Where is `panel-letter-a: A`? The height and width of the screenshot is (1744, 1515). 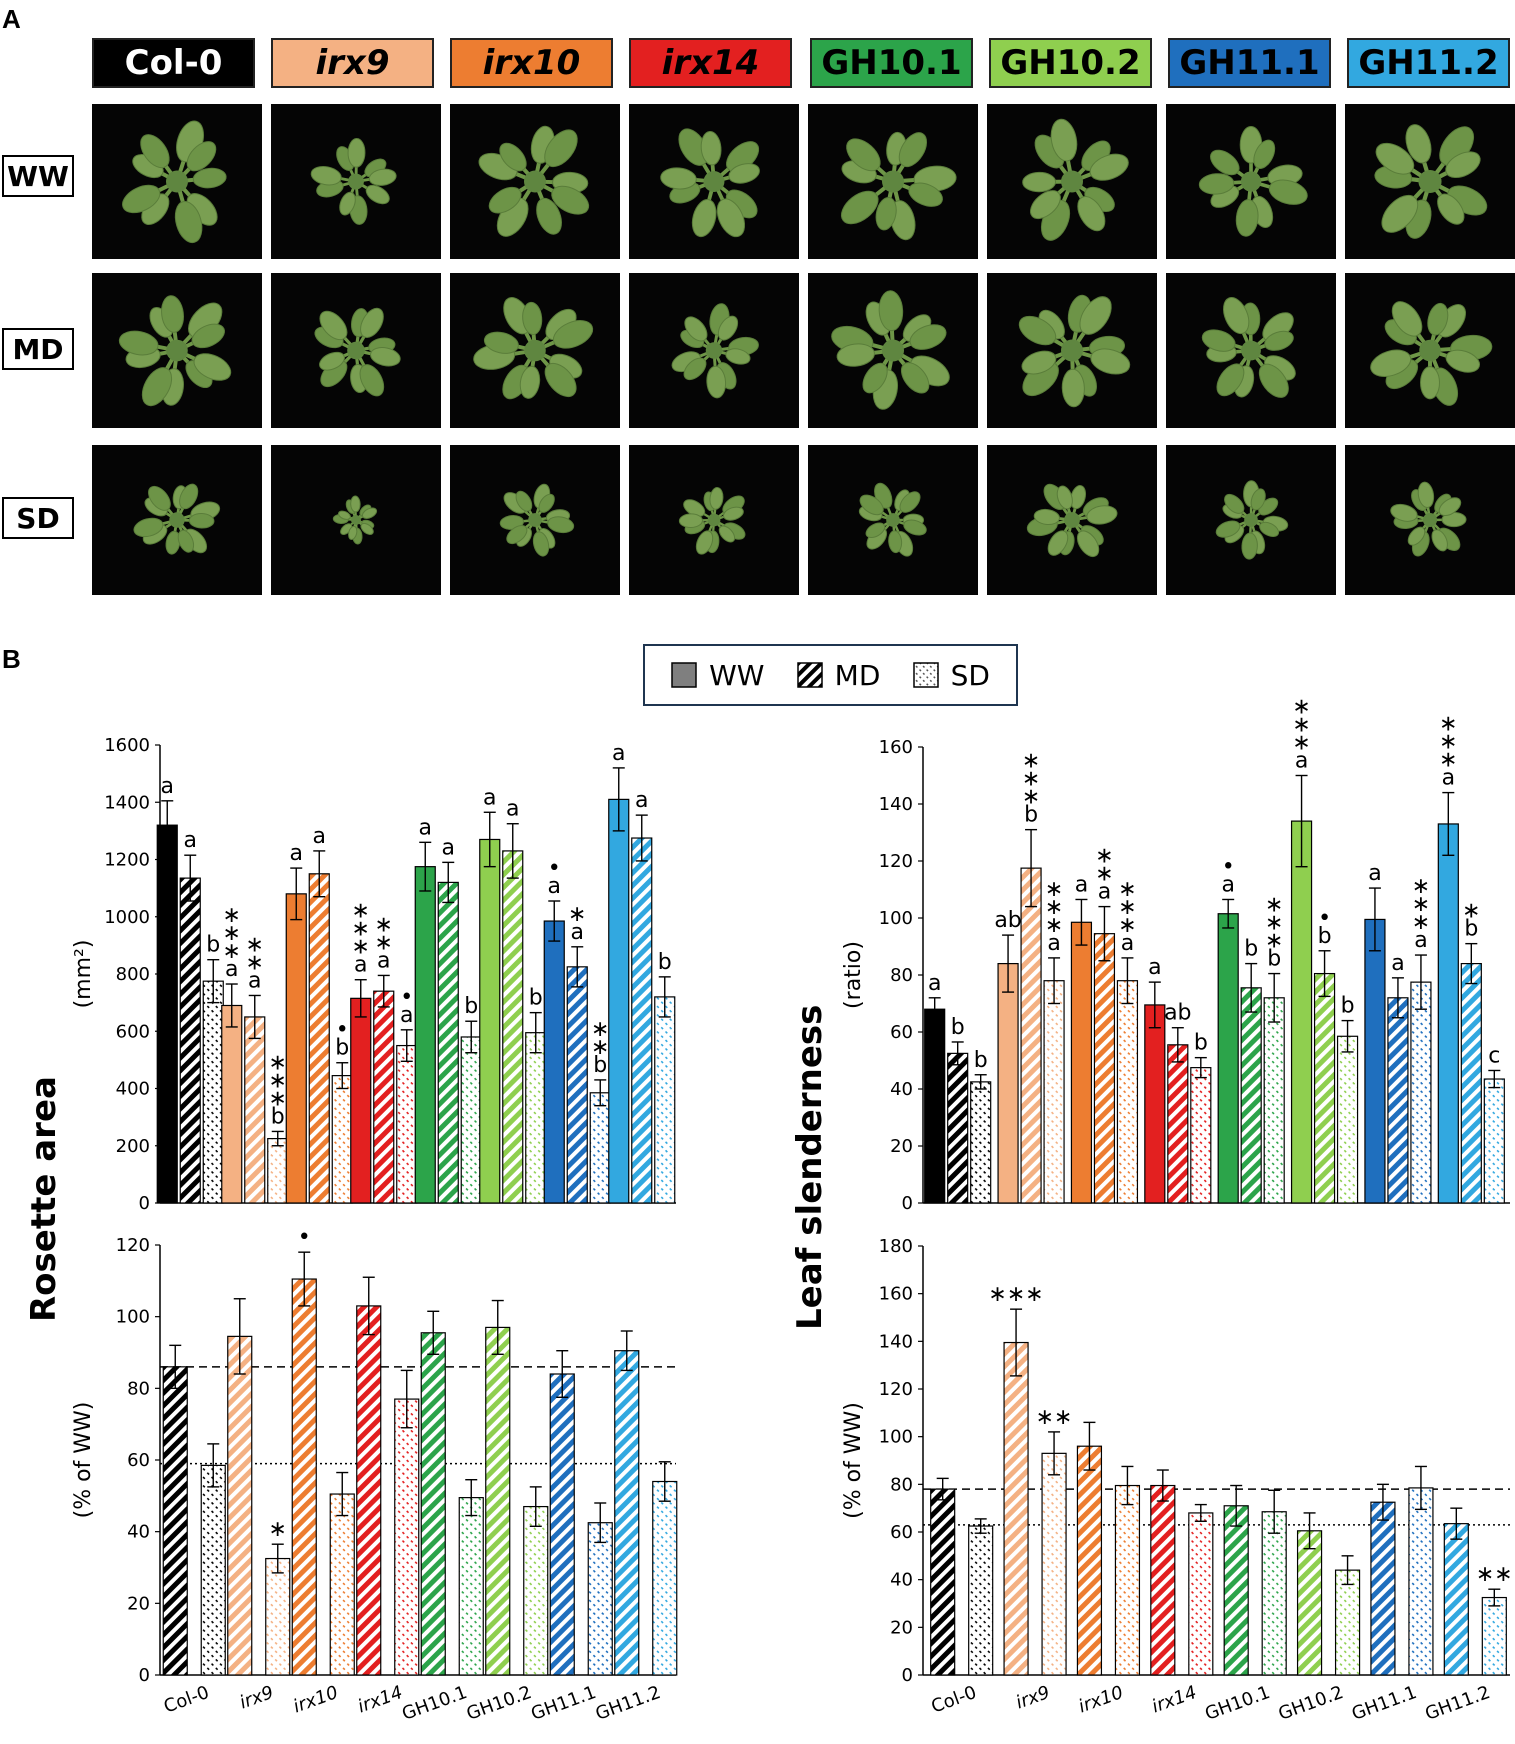 panel-letter-a: A is located at coordinates (11, 19).